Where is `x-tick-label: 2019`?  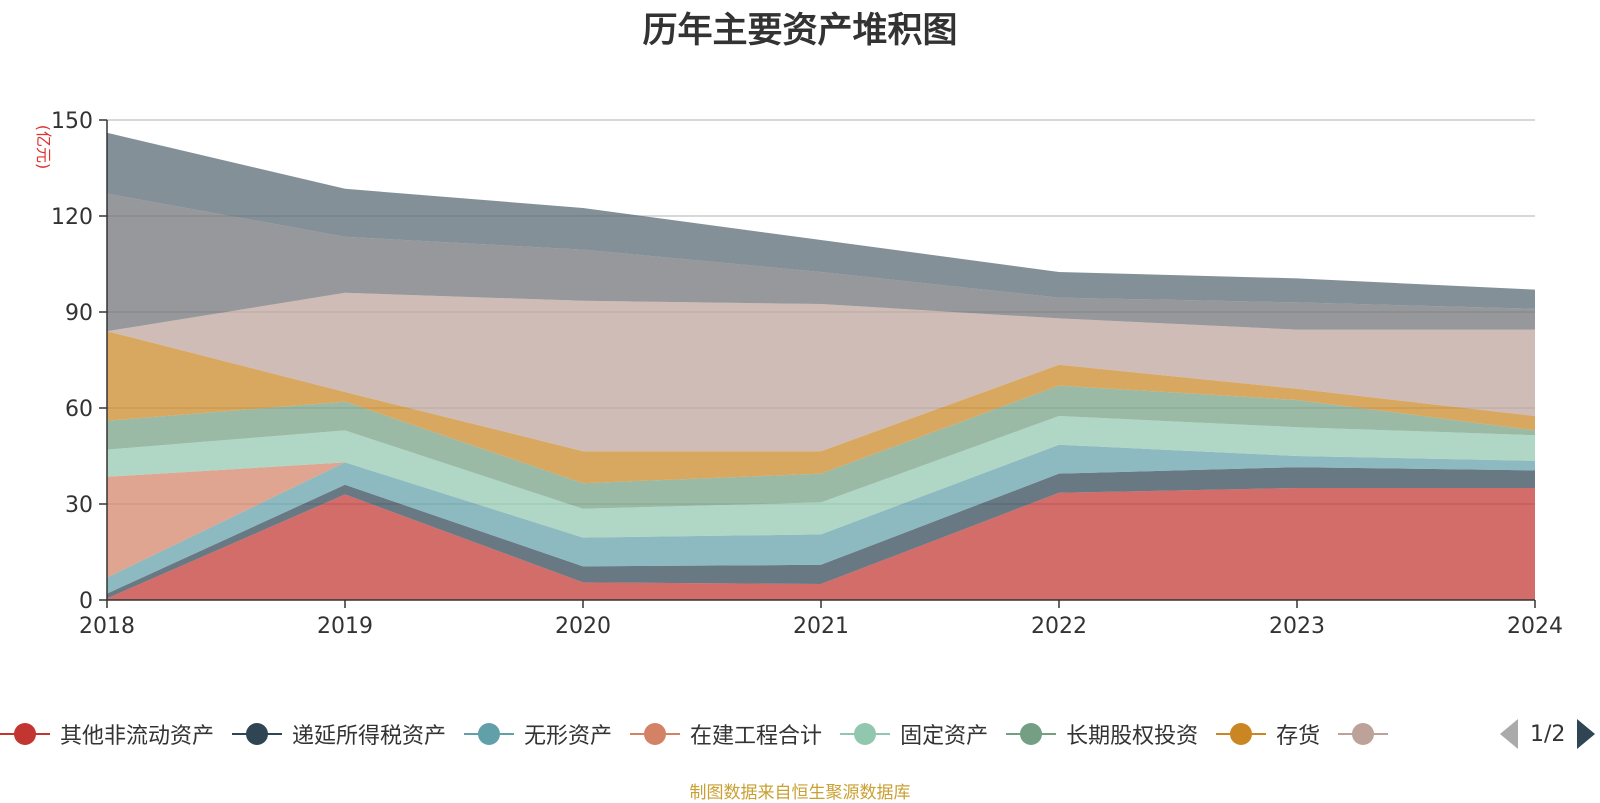 x-tick-label: 2019 is located at coordinates (345, 626).